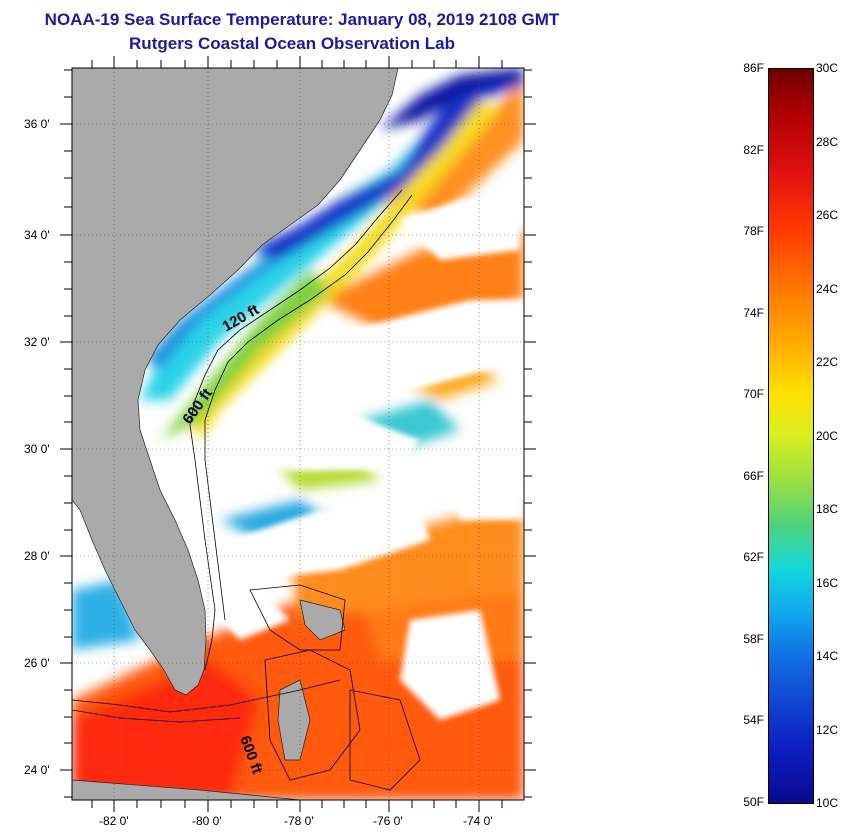  Describe the element at coordinates (292, 43) in the screenshot. I see `map-subtitle: Rutgers Coastal Ocean Observation Lab` at that location.